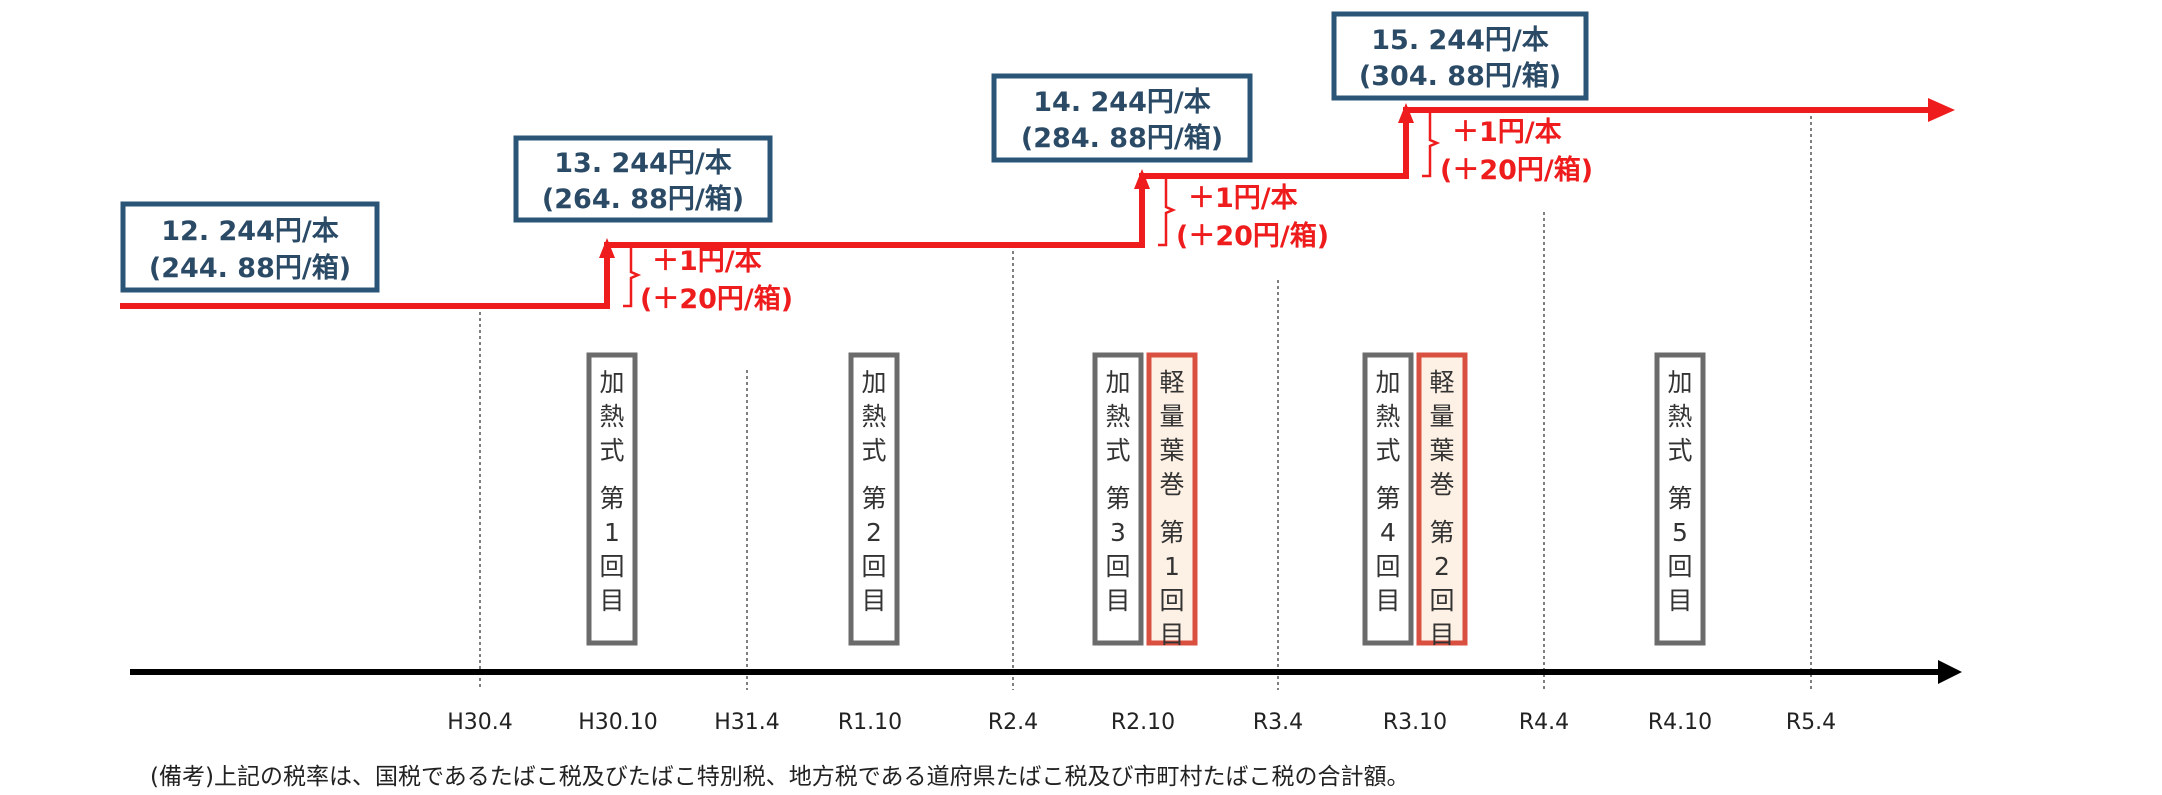 This screenshot has width=2162, height=795. What do you see at coordinates (1516, 170) in the screenshot?
I see `increase-3-per-box: (＋20円/箱)` at bounding box center [1516, 170].